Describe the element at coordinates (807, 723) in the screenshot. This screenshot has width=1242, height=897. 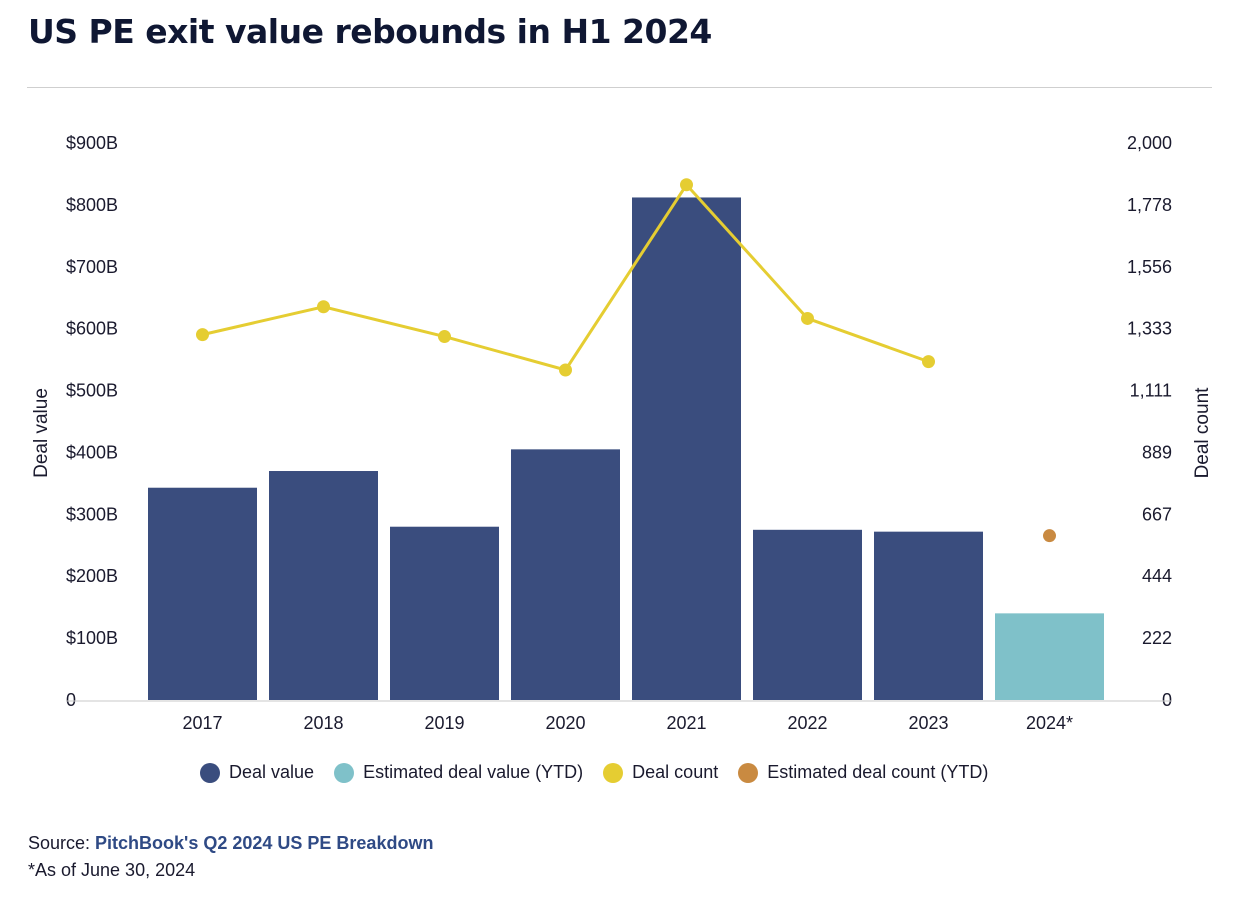
I see `x-tick: 2022` at that location.